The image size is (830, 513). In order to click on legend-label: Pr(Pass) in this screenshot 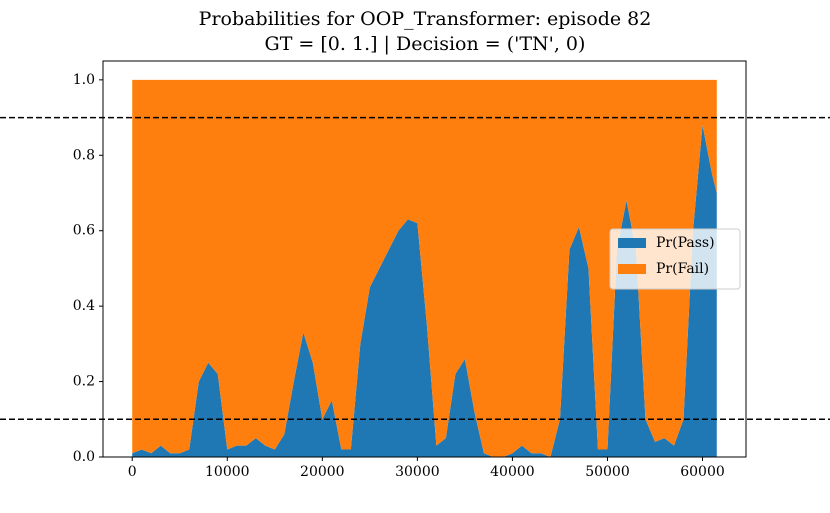, I will do `click(685, 243)`.